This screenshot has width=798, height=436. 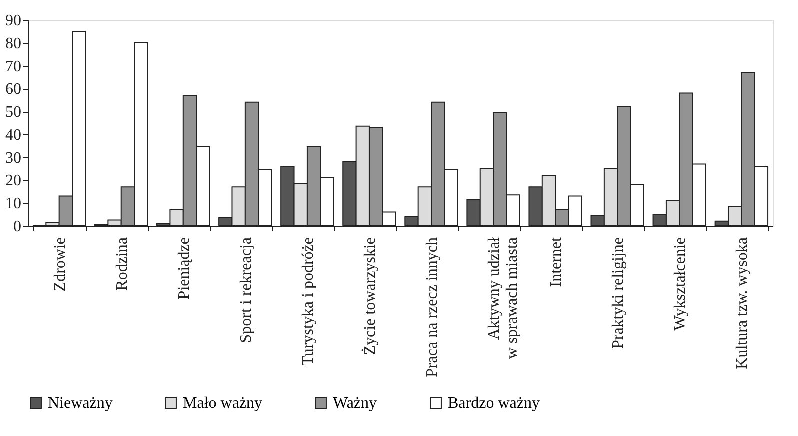 What do you see at coordinates (14, 21) in the screenshot?
I see `y-tick-label: 90` at bounding box center [14, 21].